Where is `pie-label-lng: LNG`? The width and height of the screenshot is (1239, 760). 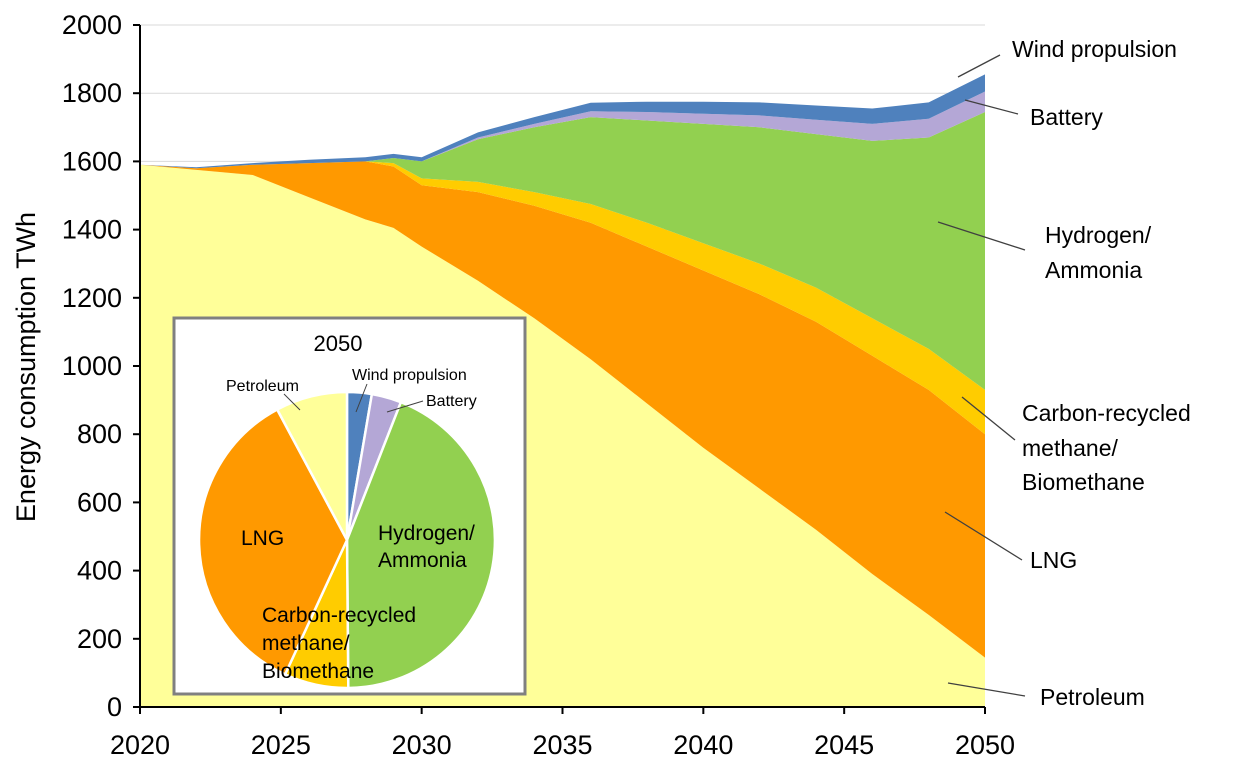 pie-label-lng: LNG is located at coordinates (262, 538).